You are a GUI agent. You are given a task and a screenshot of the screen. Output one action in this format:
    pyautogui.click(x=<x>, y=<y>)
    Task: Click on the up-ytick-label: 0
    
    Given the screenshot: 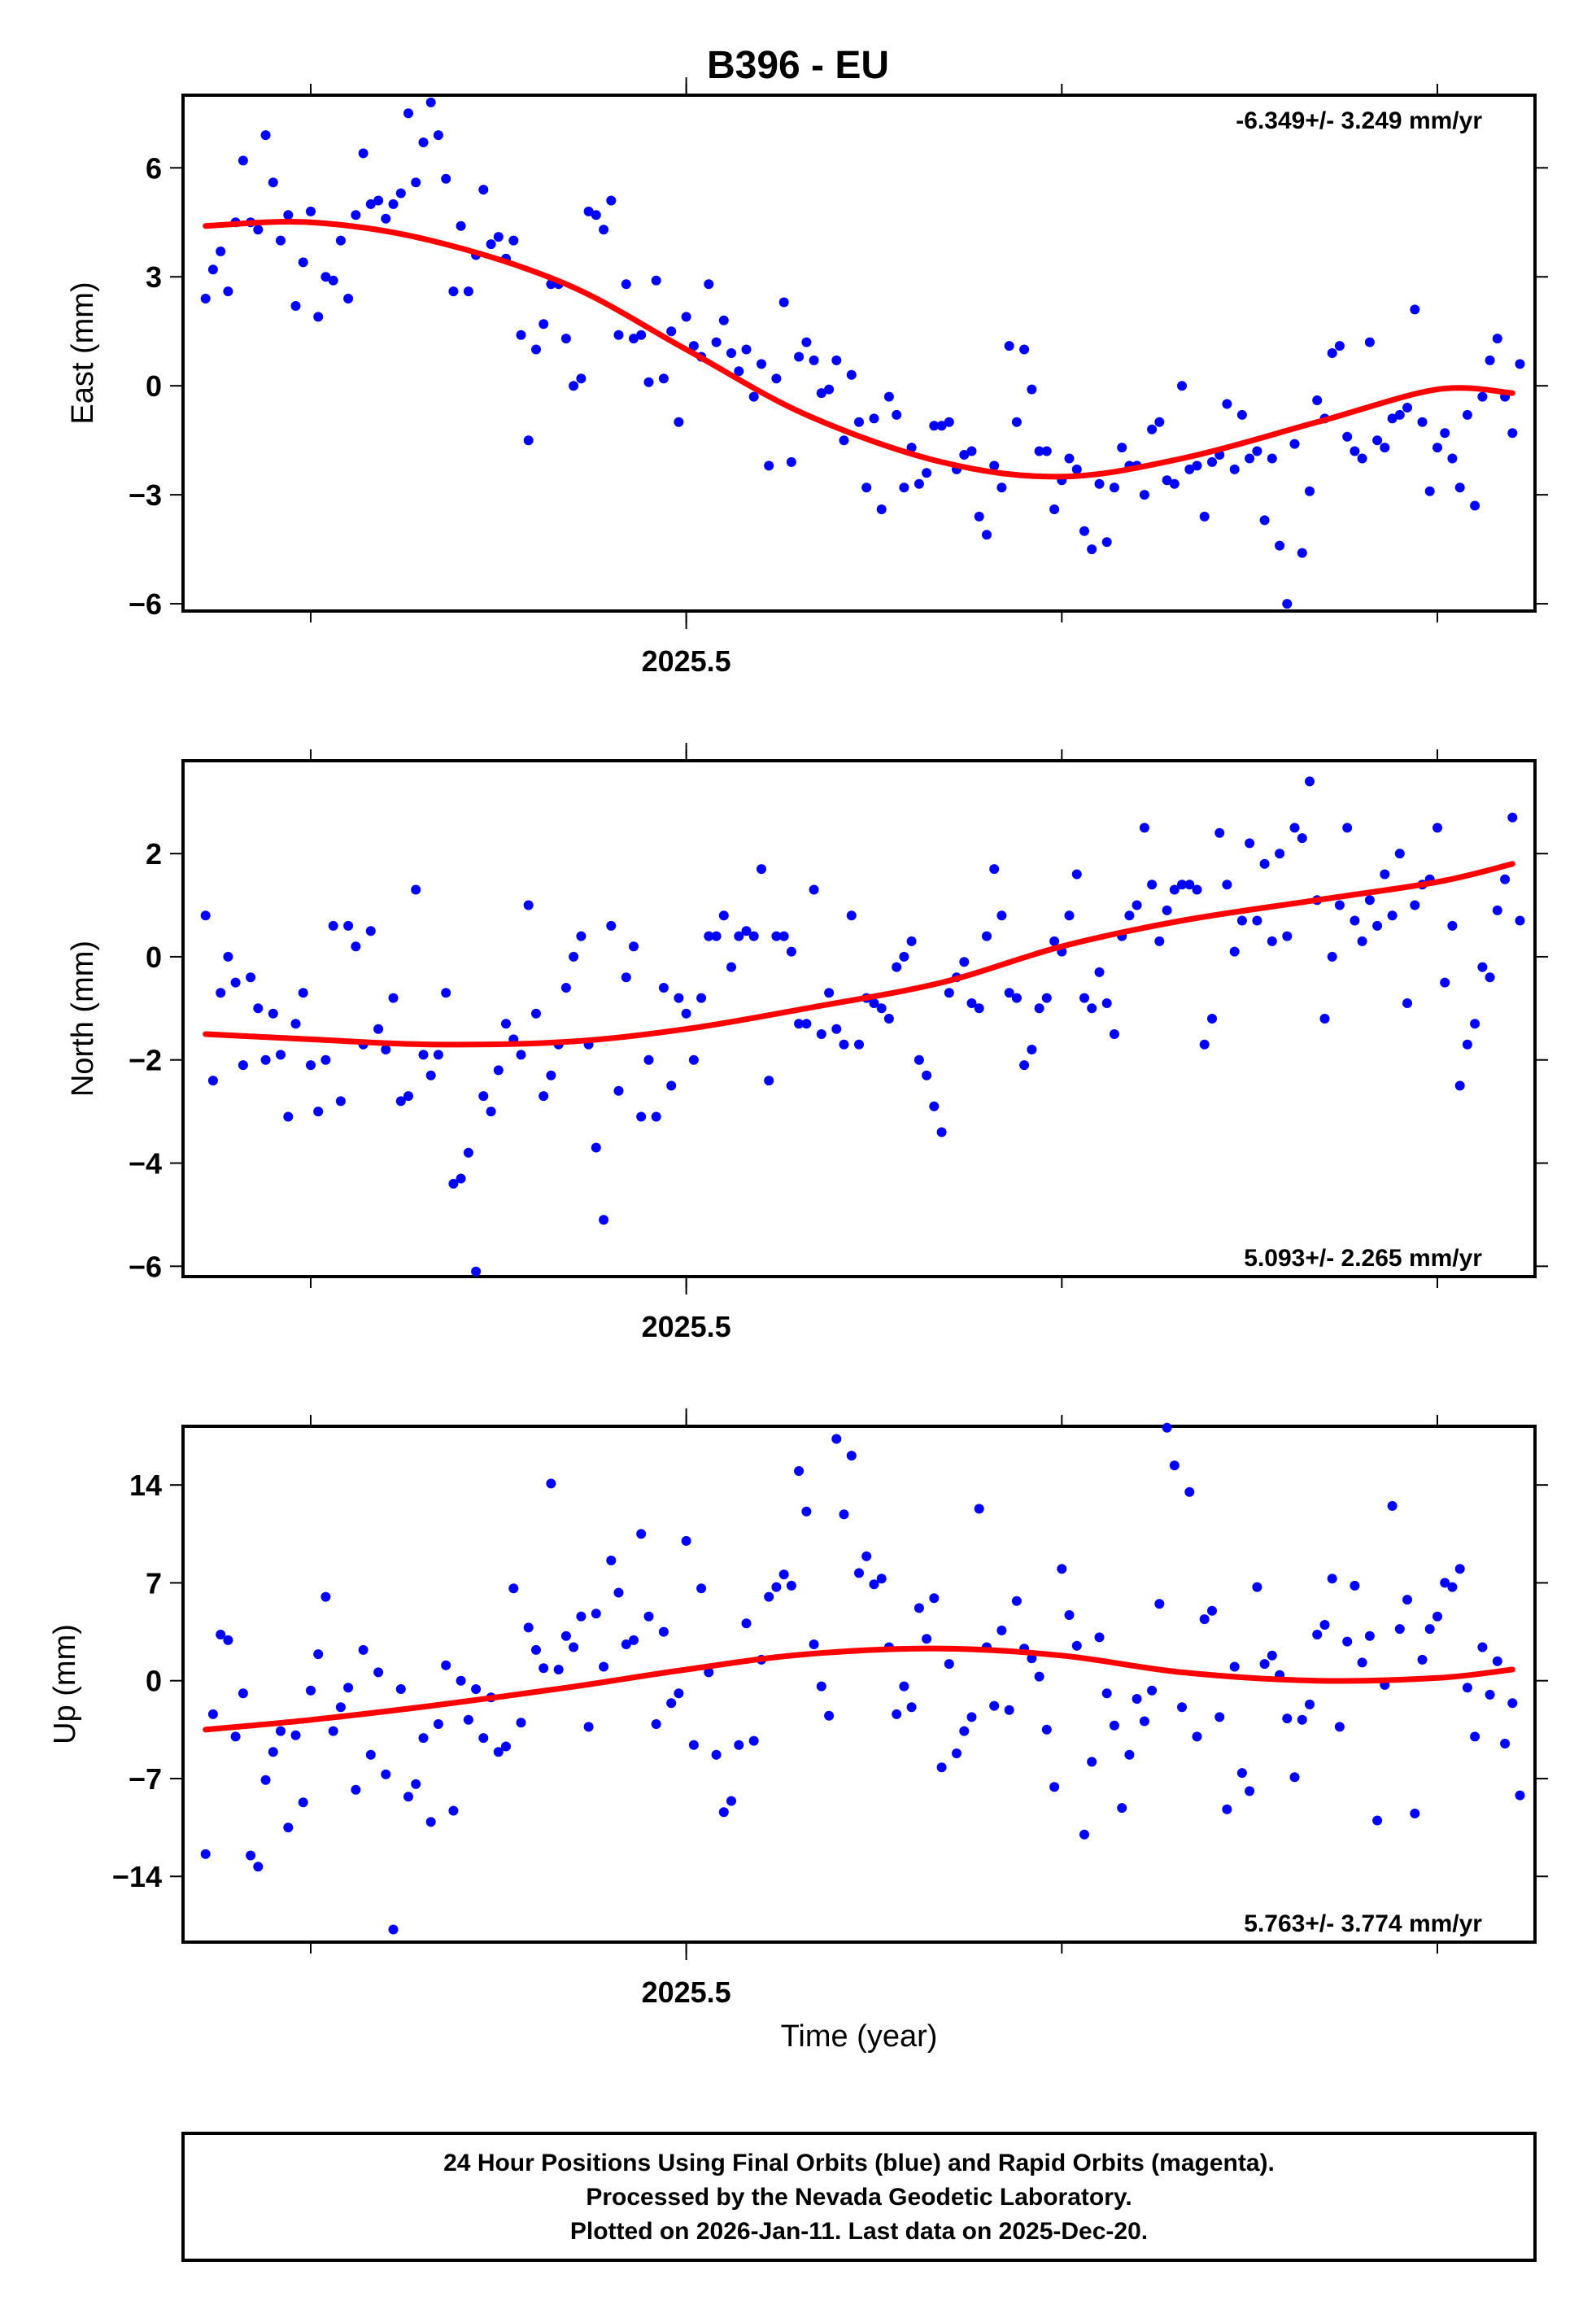 What is the action you would take?
    pyautogui.click(x=154, y=1681)
    